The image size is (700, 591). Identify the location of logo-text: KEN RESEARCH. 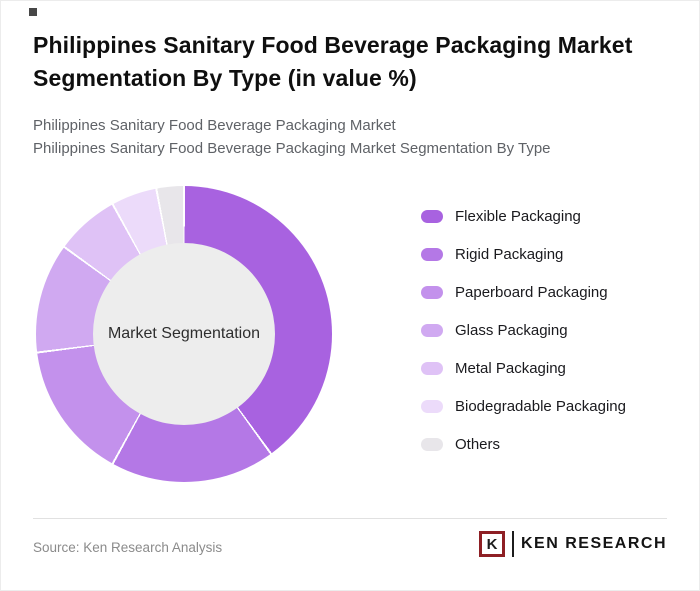
(593, 543).